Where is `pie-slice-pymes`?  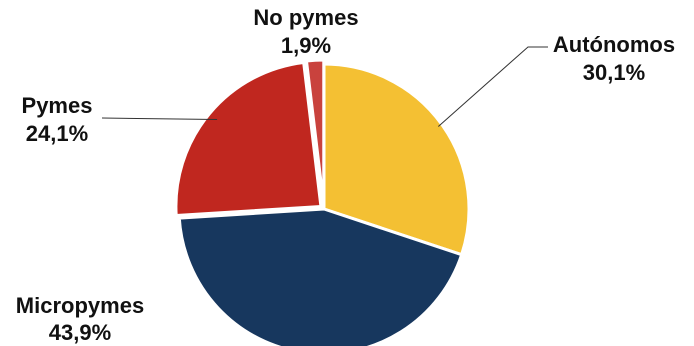 pie-slice-pymes is located at coordinates (248, 139).